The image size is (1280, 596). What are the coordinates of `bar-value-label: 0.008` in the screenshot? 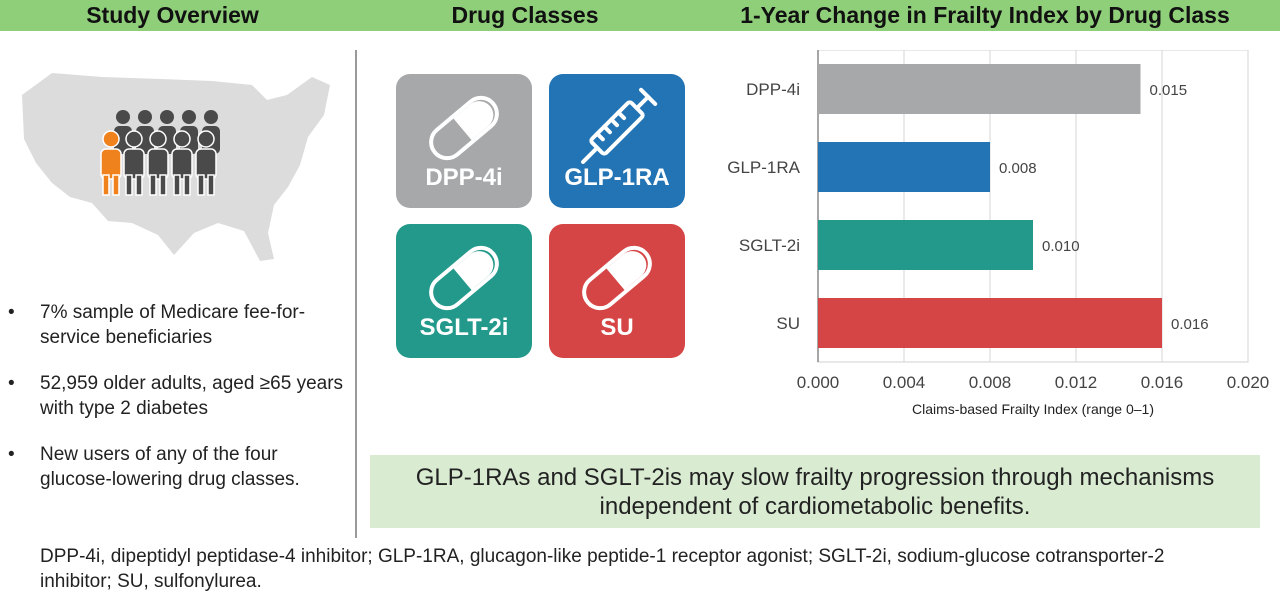 It's located at (1018, 168).